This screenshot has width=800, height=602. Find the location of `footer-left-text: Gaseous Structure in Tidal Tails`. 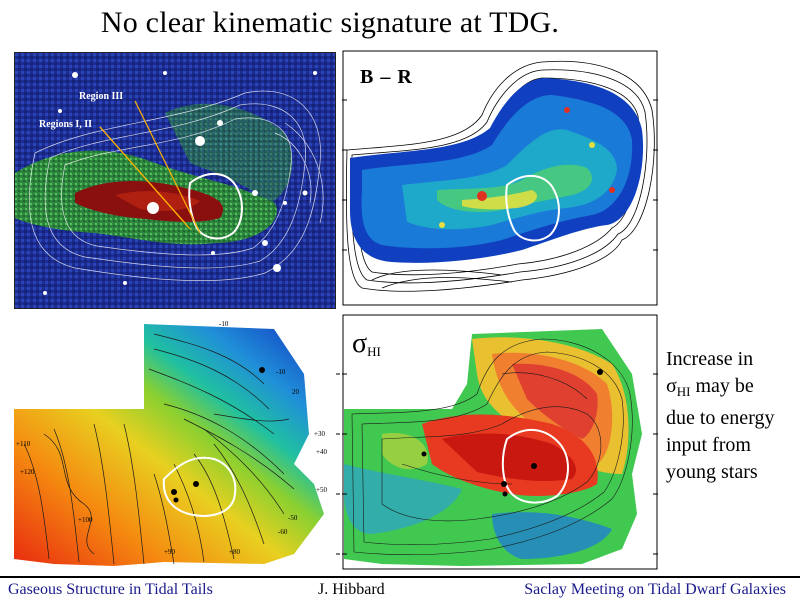

footer-left-text: Gaseous Structure in Tidal Tails is located at coordinates (110, 589).